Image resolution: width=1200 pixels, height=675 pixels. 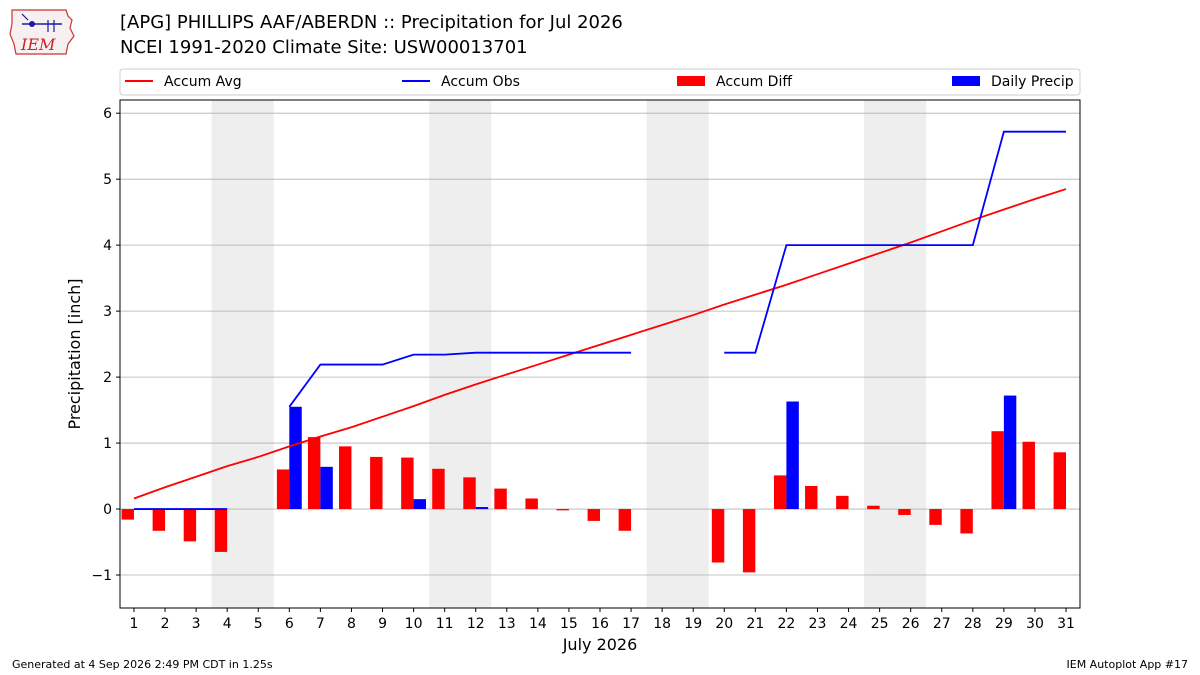 I want to click on x-tick-label: 17, so click(x=631, y=624).